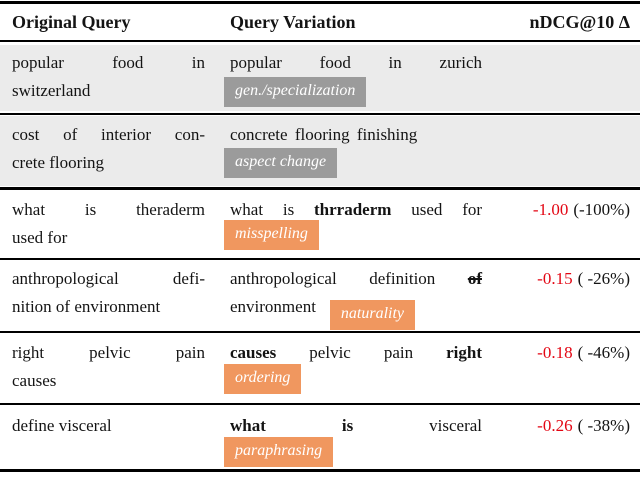 This screenshot has width=640, height=479. What do you see at coordinates (253, 352) in the screenshot?
I see `row-5-variation-moved-word-1: causes` at bounding box center [253, 352].